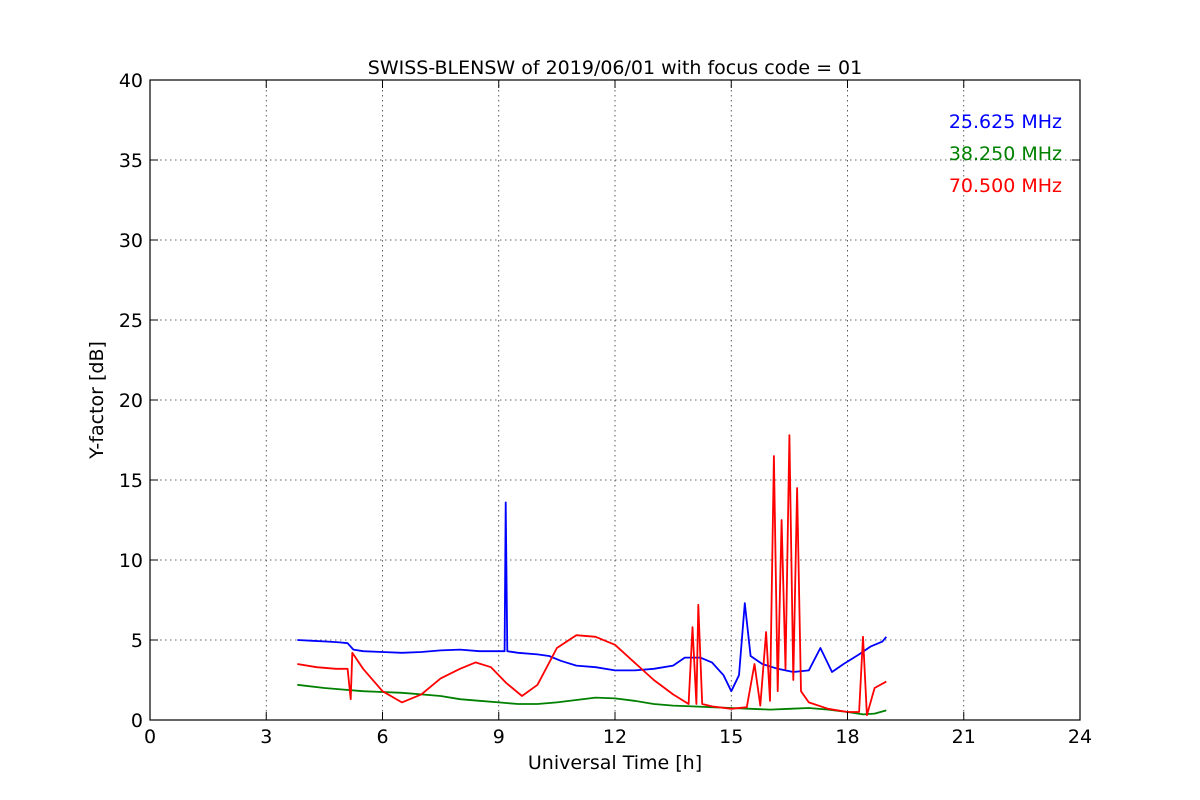  I want to click on x-tick-label: 24, so click(1080, 737).